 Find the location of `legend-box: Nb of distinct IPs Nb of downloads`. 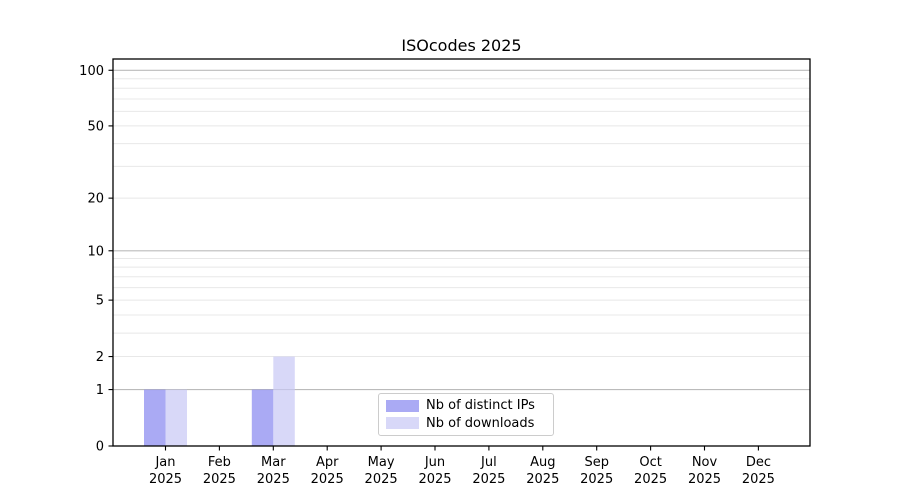

legend-box: Nb of distinct IPs Nb of downloads is located at coordinates (466, 414).